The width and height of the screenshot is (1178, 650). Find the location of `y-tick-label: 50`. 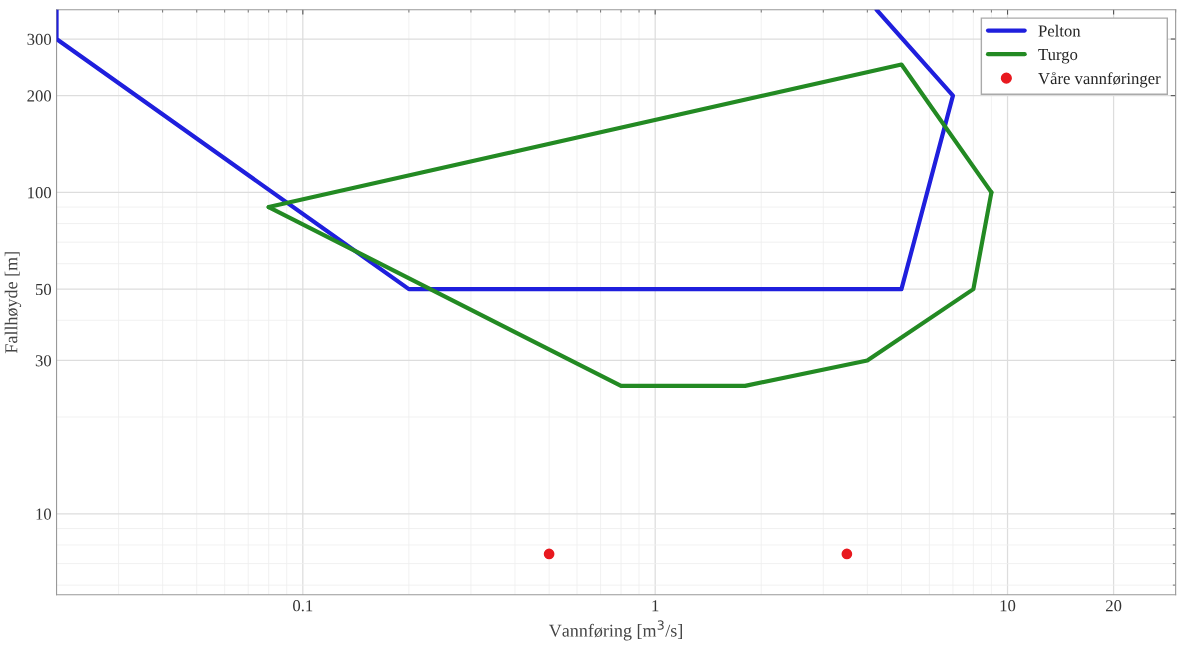

y-tick-label: 50 is located at coordinates (43, 289).